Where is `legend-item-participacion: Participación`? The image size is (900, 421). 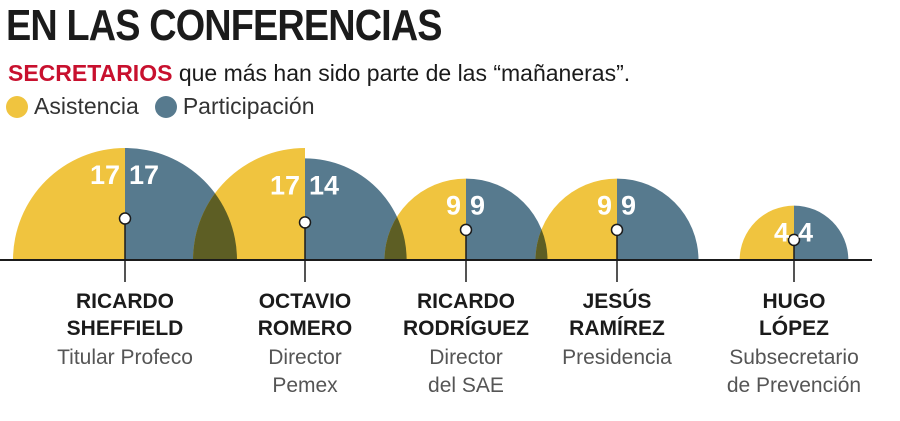
legend-item-participacion: Participación is located at coordinates (234, 106).